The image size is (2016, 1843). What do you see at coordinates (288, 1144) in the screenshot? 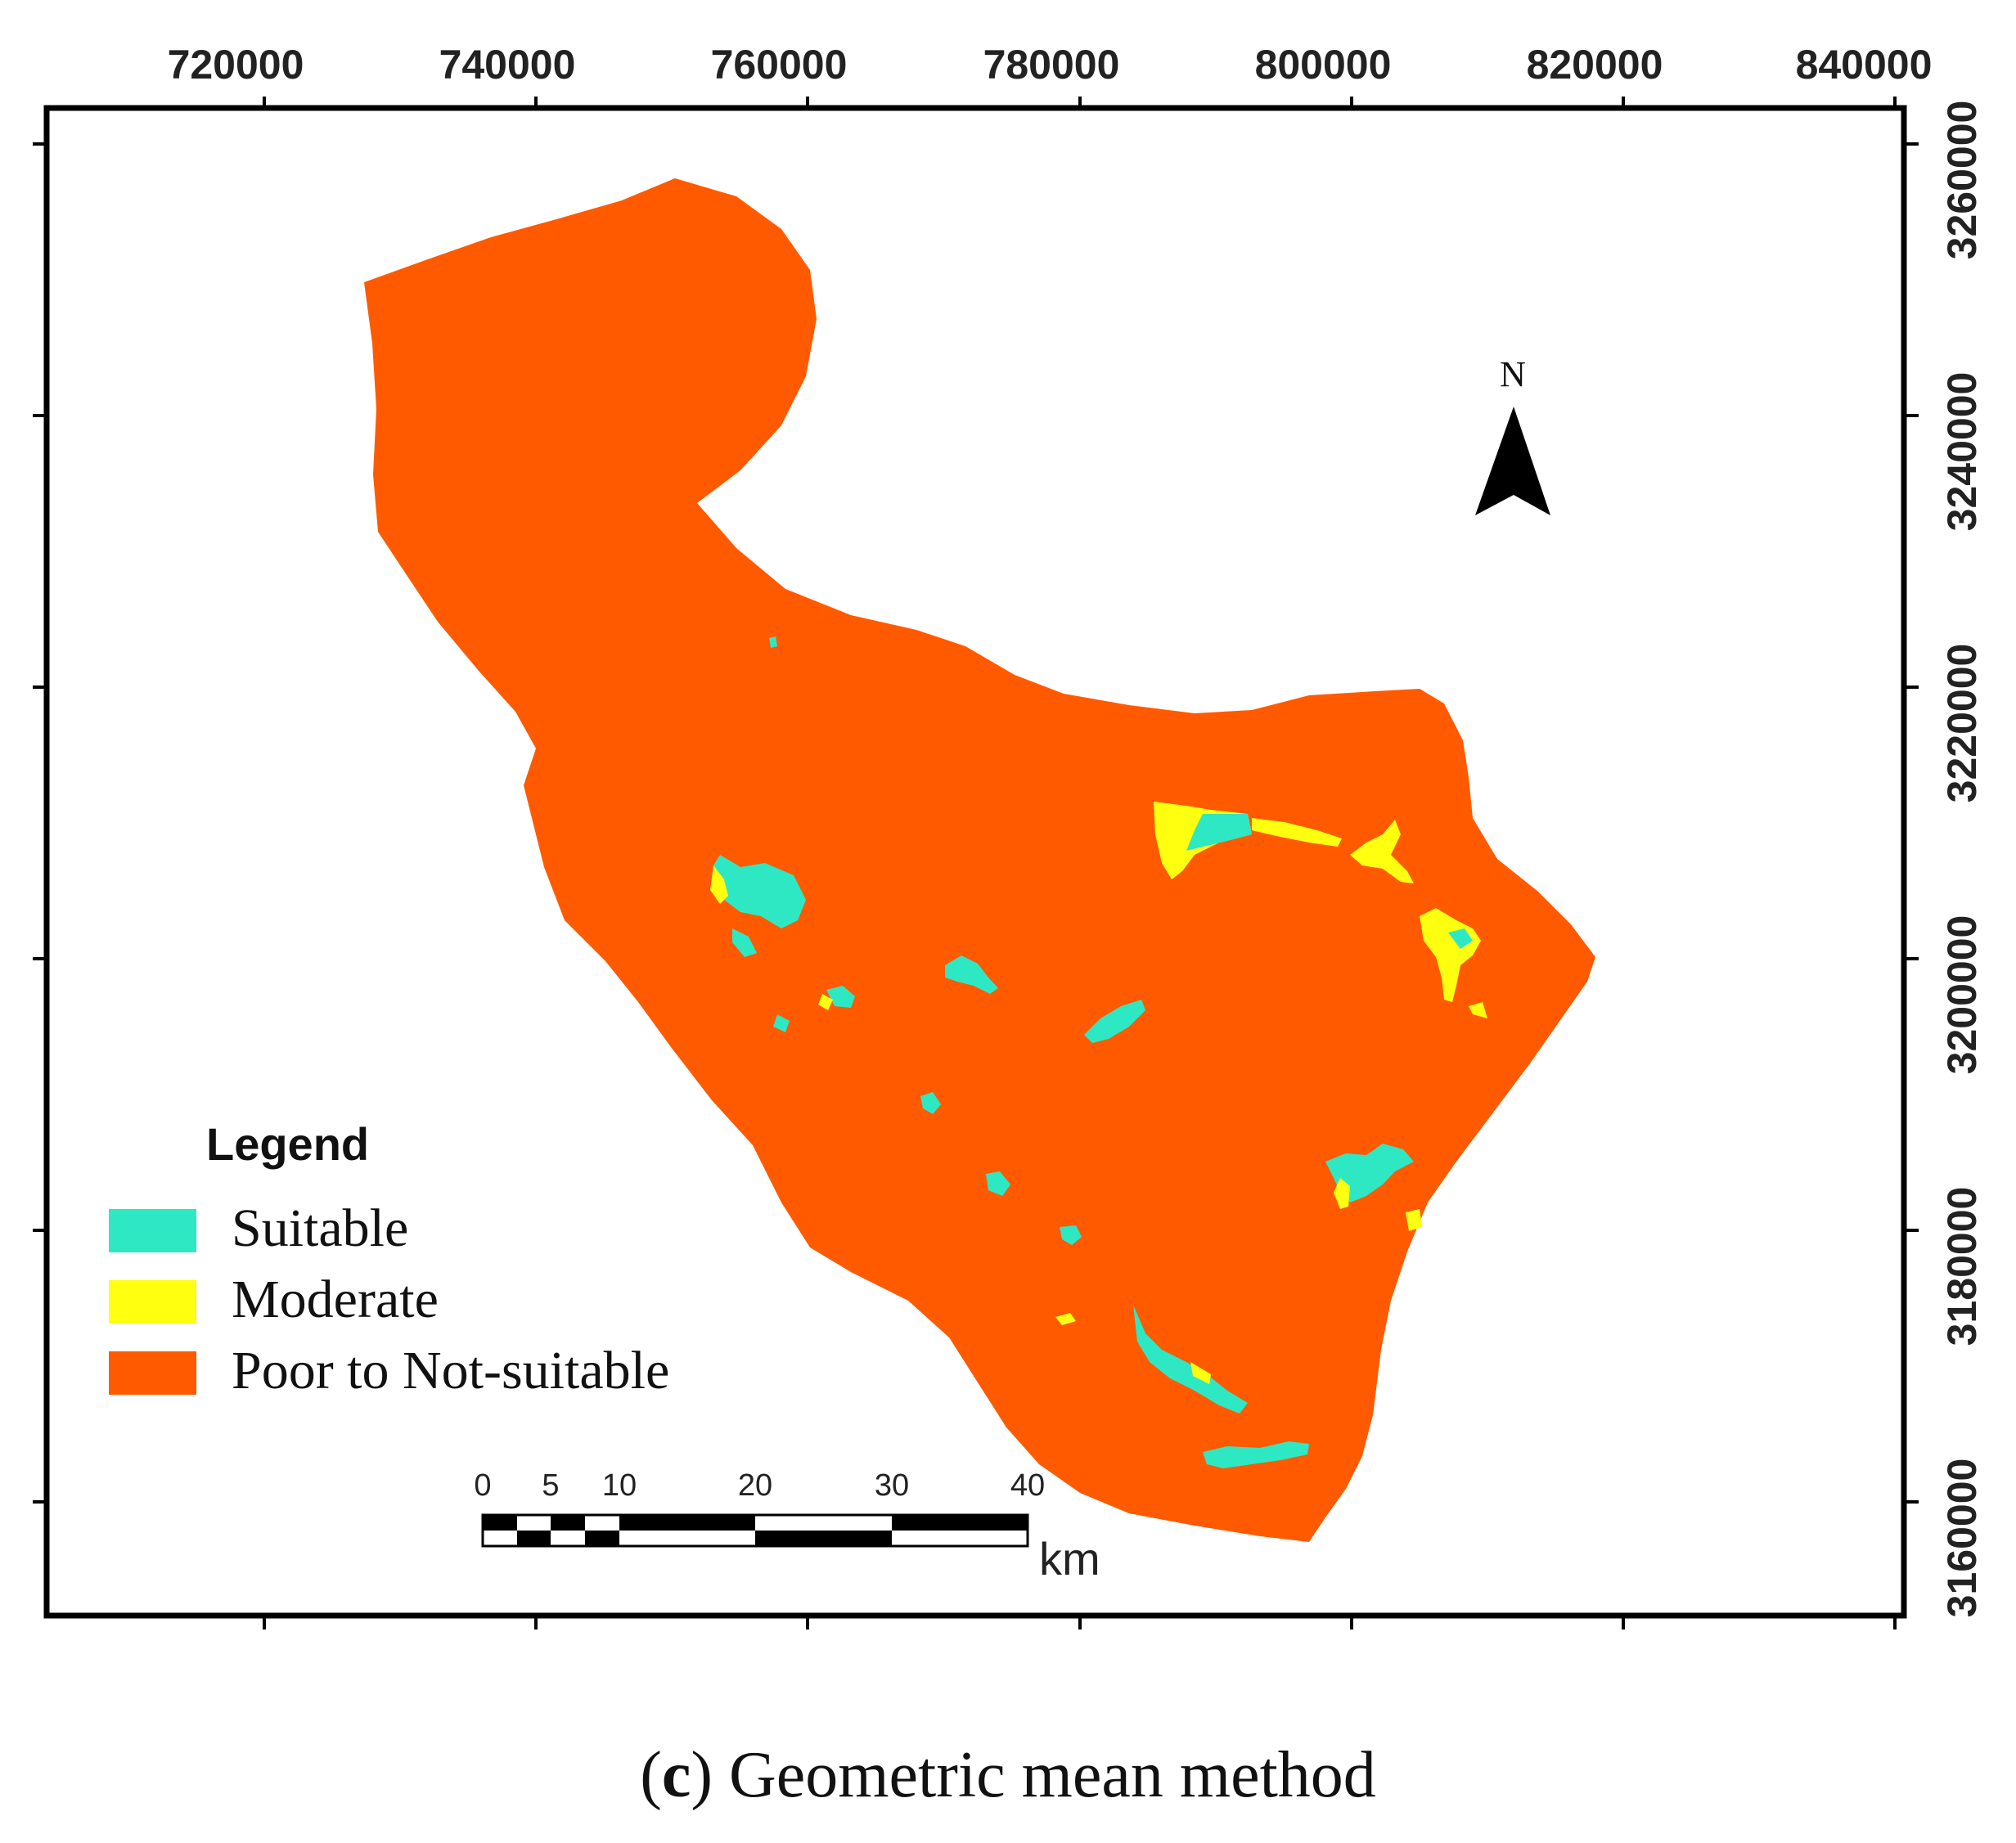
I see `legend-title: Legend` at bounding box center [288, 1144].